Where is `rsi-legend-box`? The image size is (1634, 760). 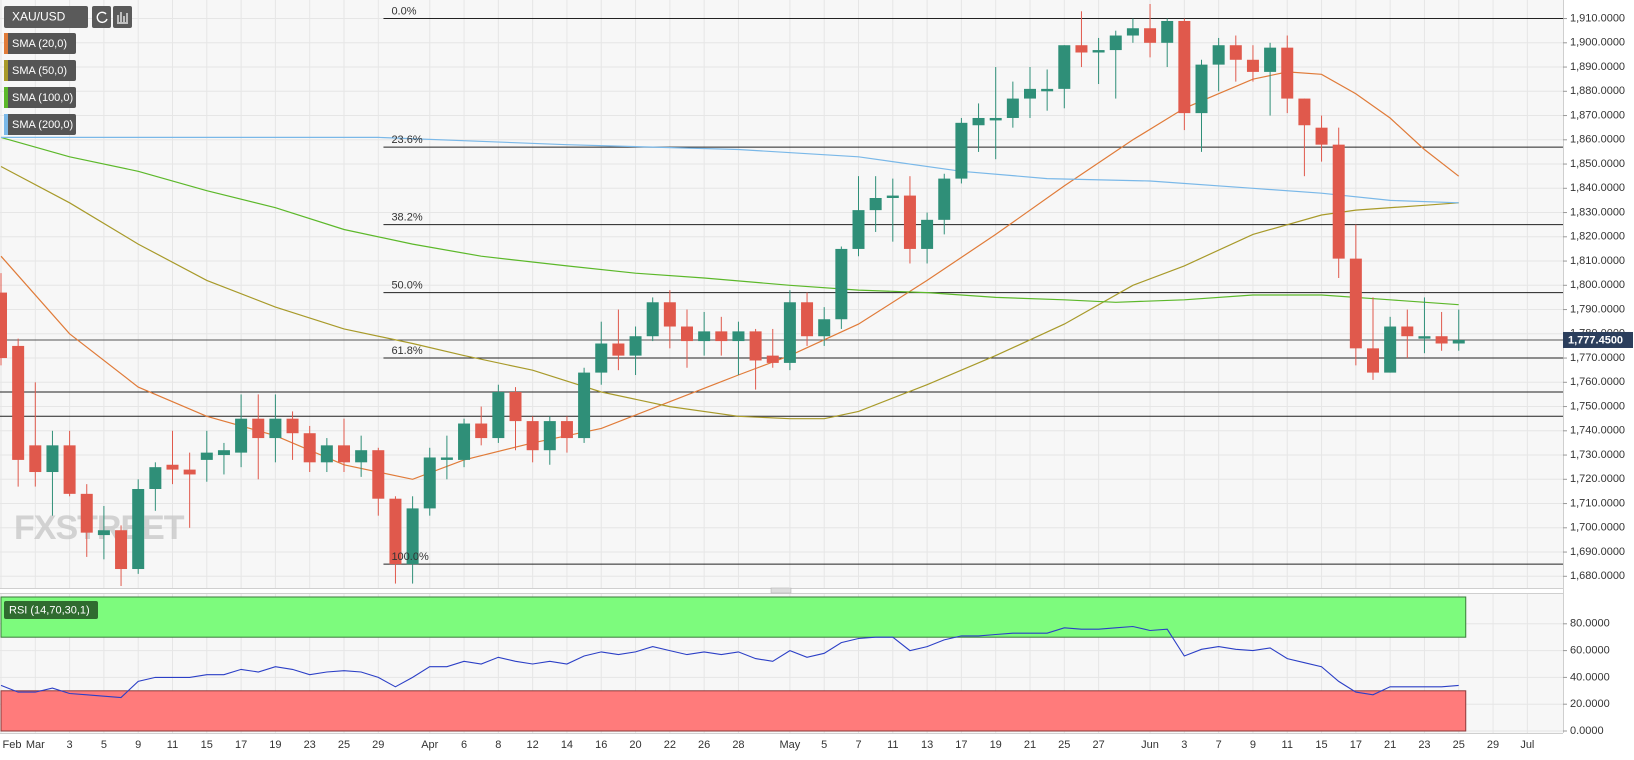 rsi-legend-box is located at coordinates (51, 610).